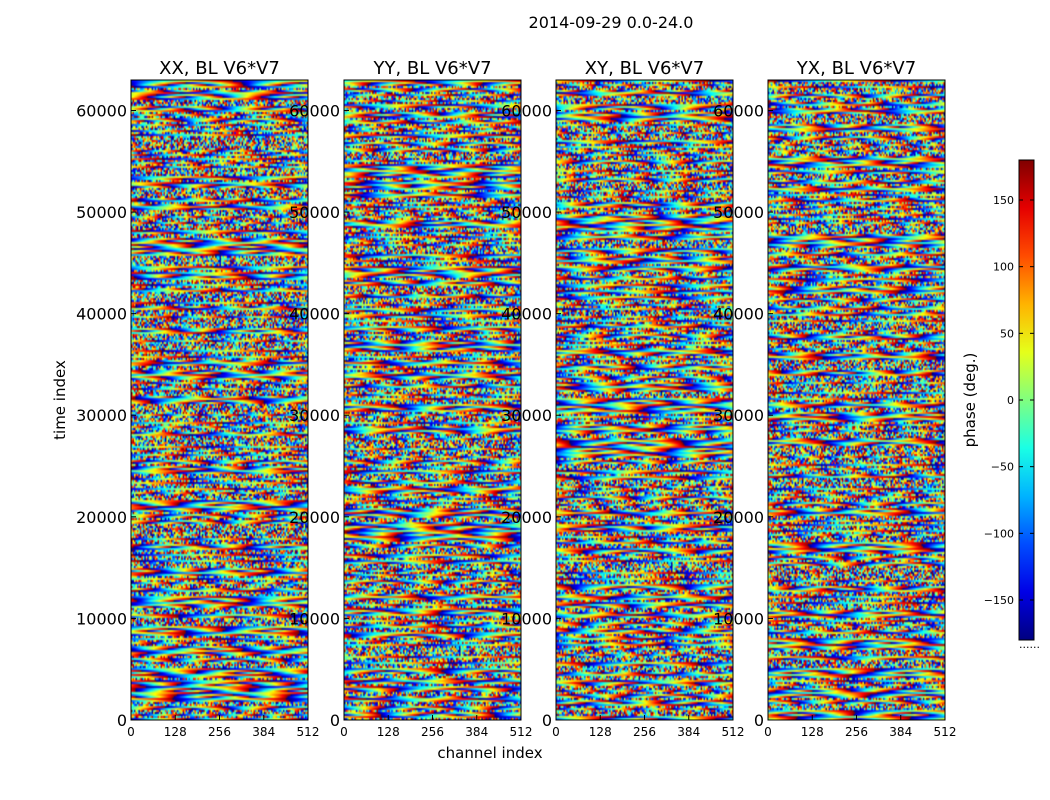 This screenshot has width=1050, height=800. What do you see at coordinates (611, 22) in the screenshot?
I see `figure-suptitle: 2014-09-29 0.0-24.0` at bounding box center [611, 22].